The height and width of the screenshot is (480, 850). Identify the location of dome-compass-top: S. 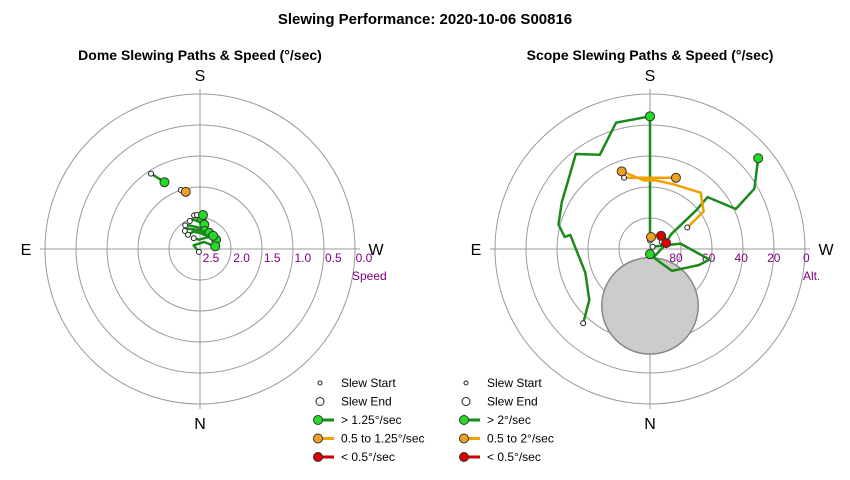
(200, 76).